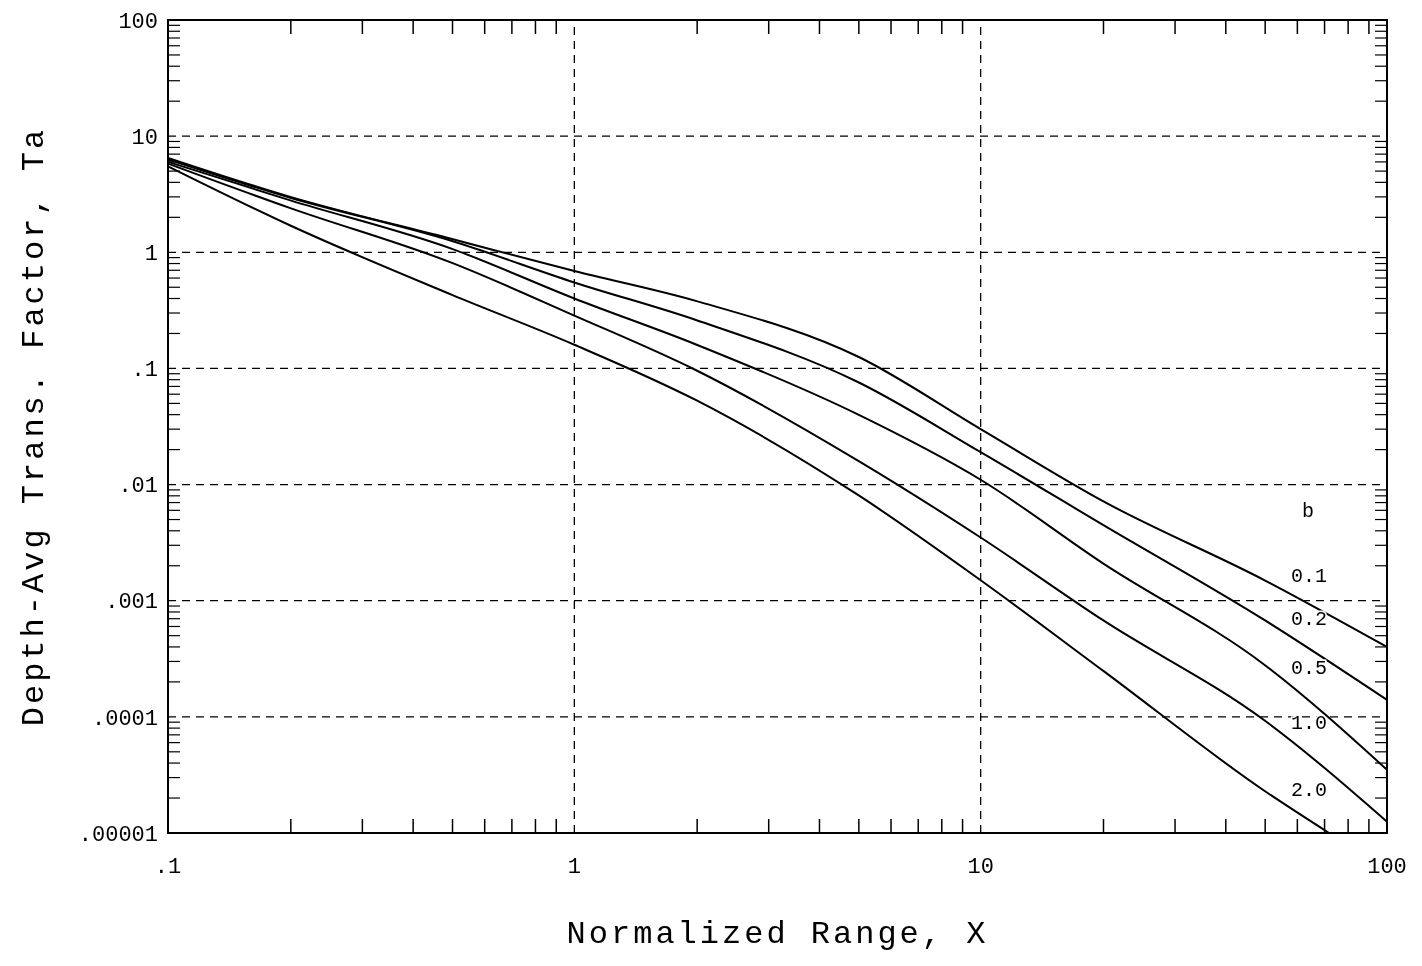 The height and width of the screenshot is (966, 1422). I want to click on legend-label: 0.2, so click(1309, 619).